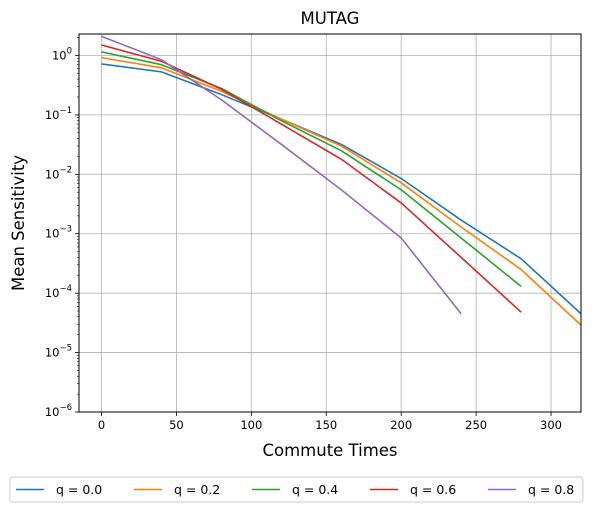  What do you see at coordinates (329, 450) in the screenshot?
I see `x-axis-title: Commute Times` at bounding box center [329, 450].